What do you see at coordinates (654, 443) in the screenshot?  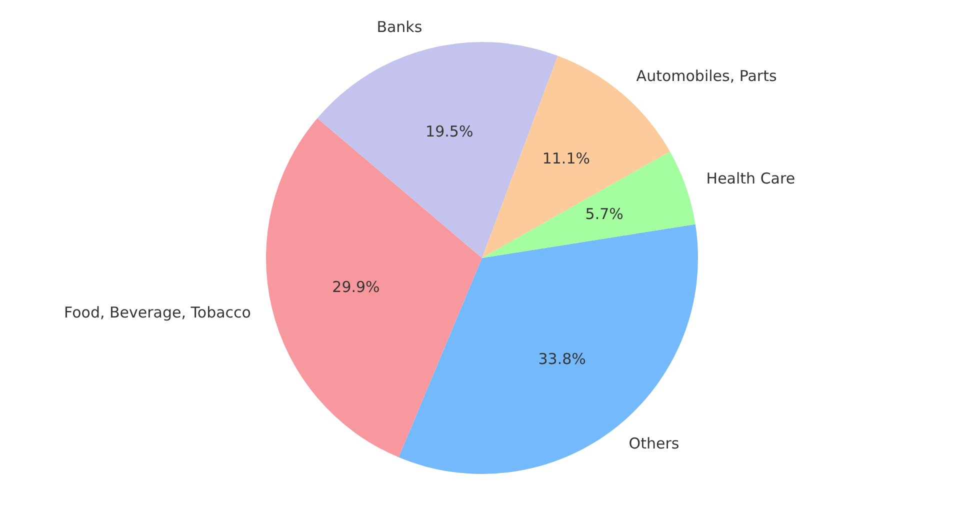 I see `slice-label: Others` at bounding box center [654, 443].